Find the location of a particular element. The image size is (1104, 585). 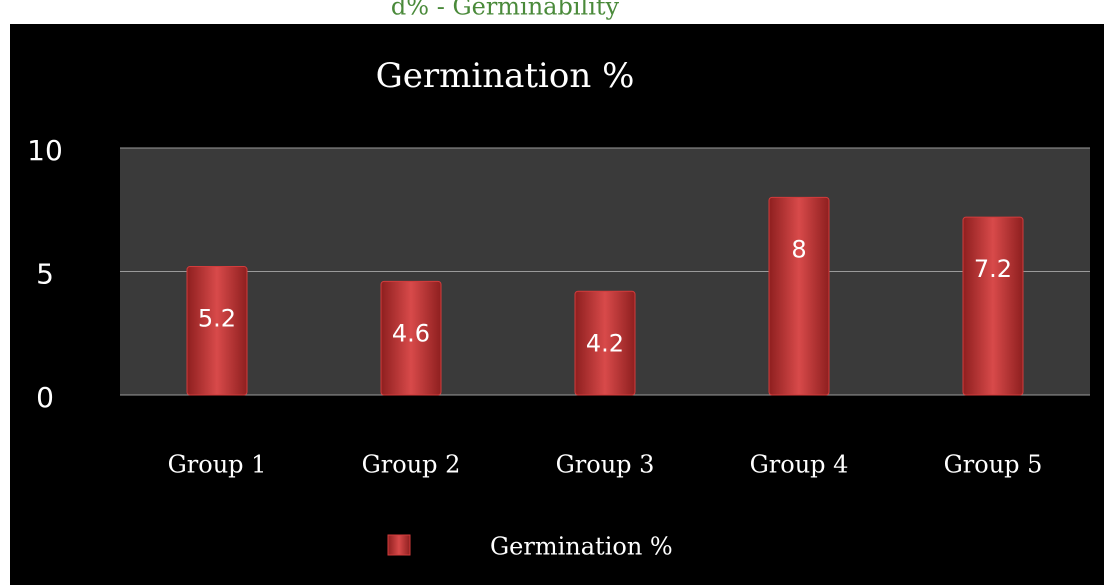

data-label: 8 is located at coordinates (798, 249).